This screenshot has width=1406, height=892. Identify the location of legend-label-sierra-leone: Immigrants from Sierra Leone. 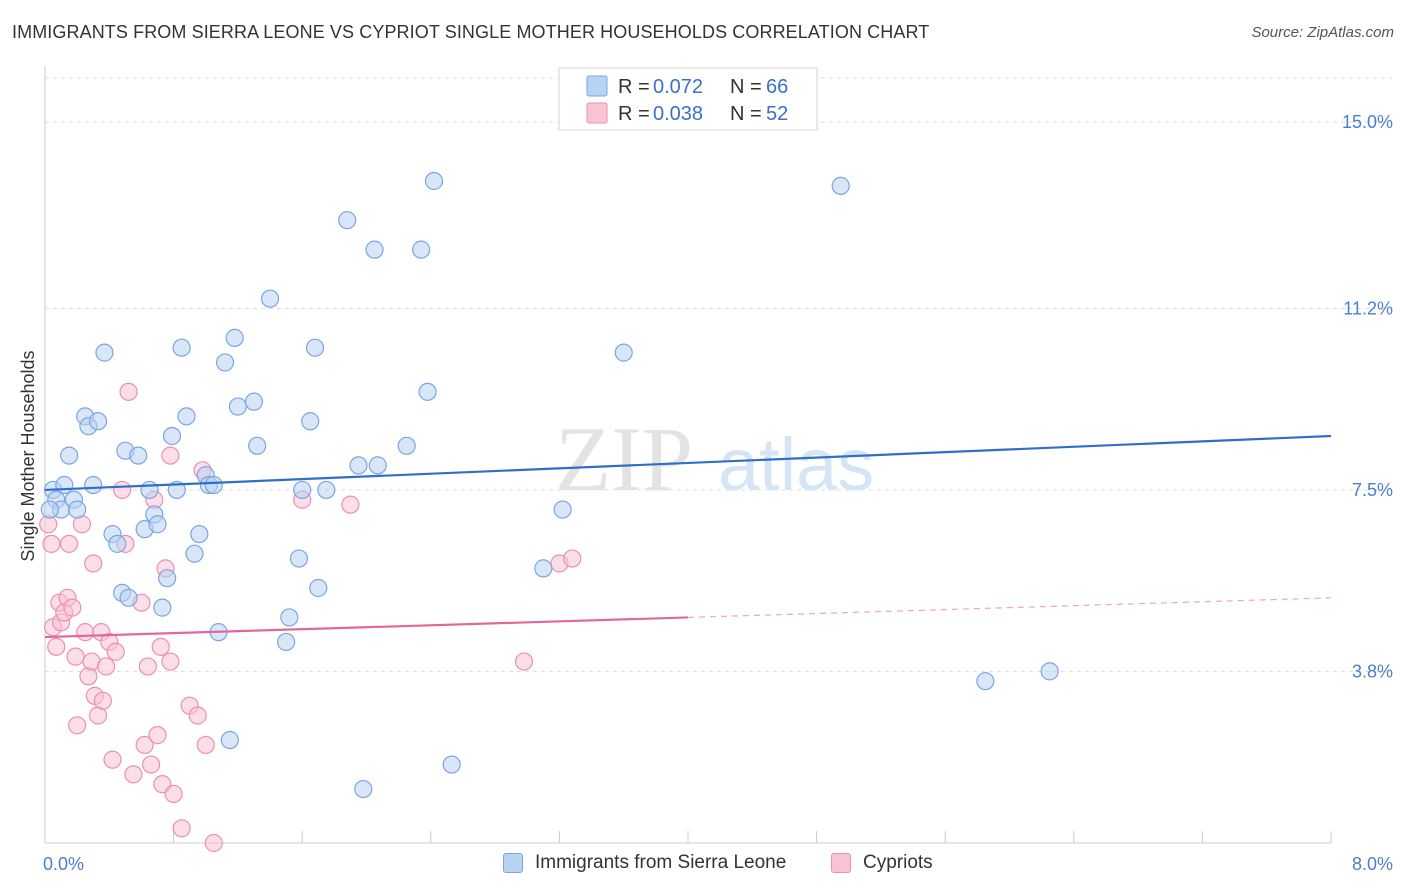
(661, 862).